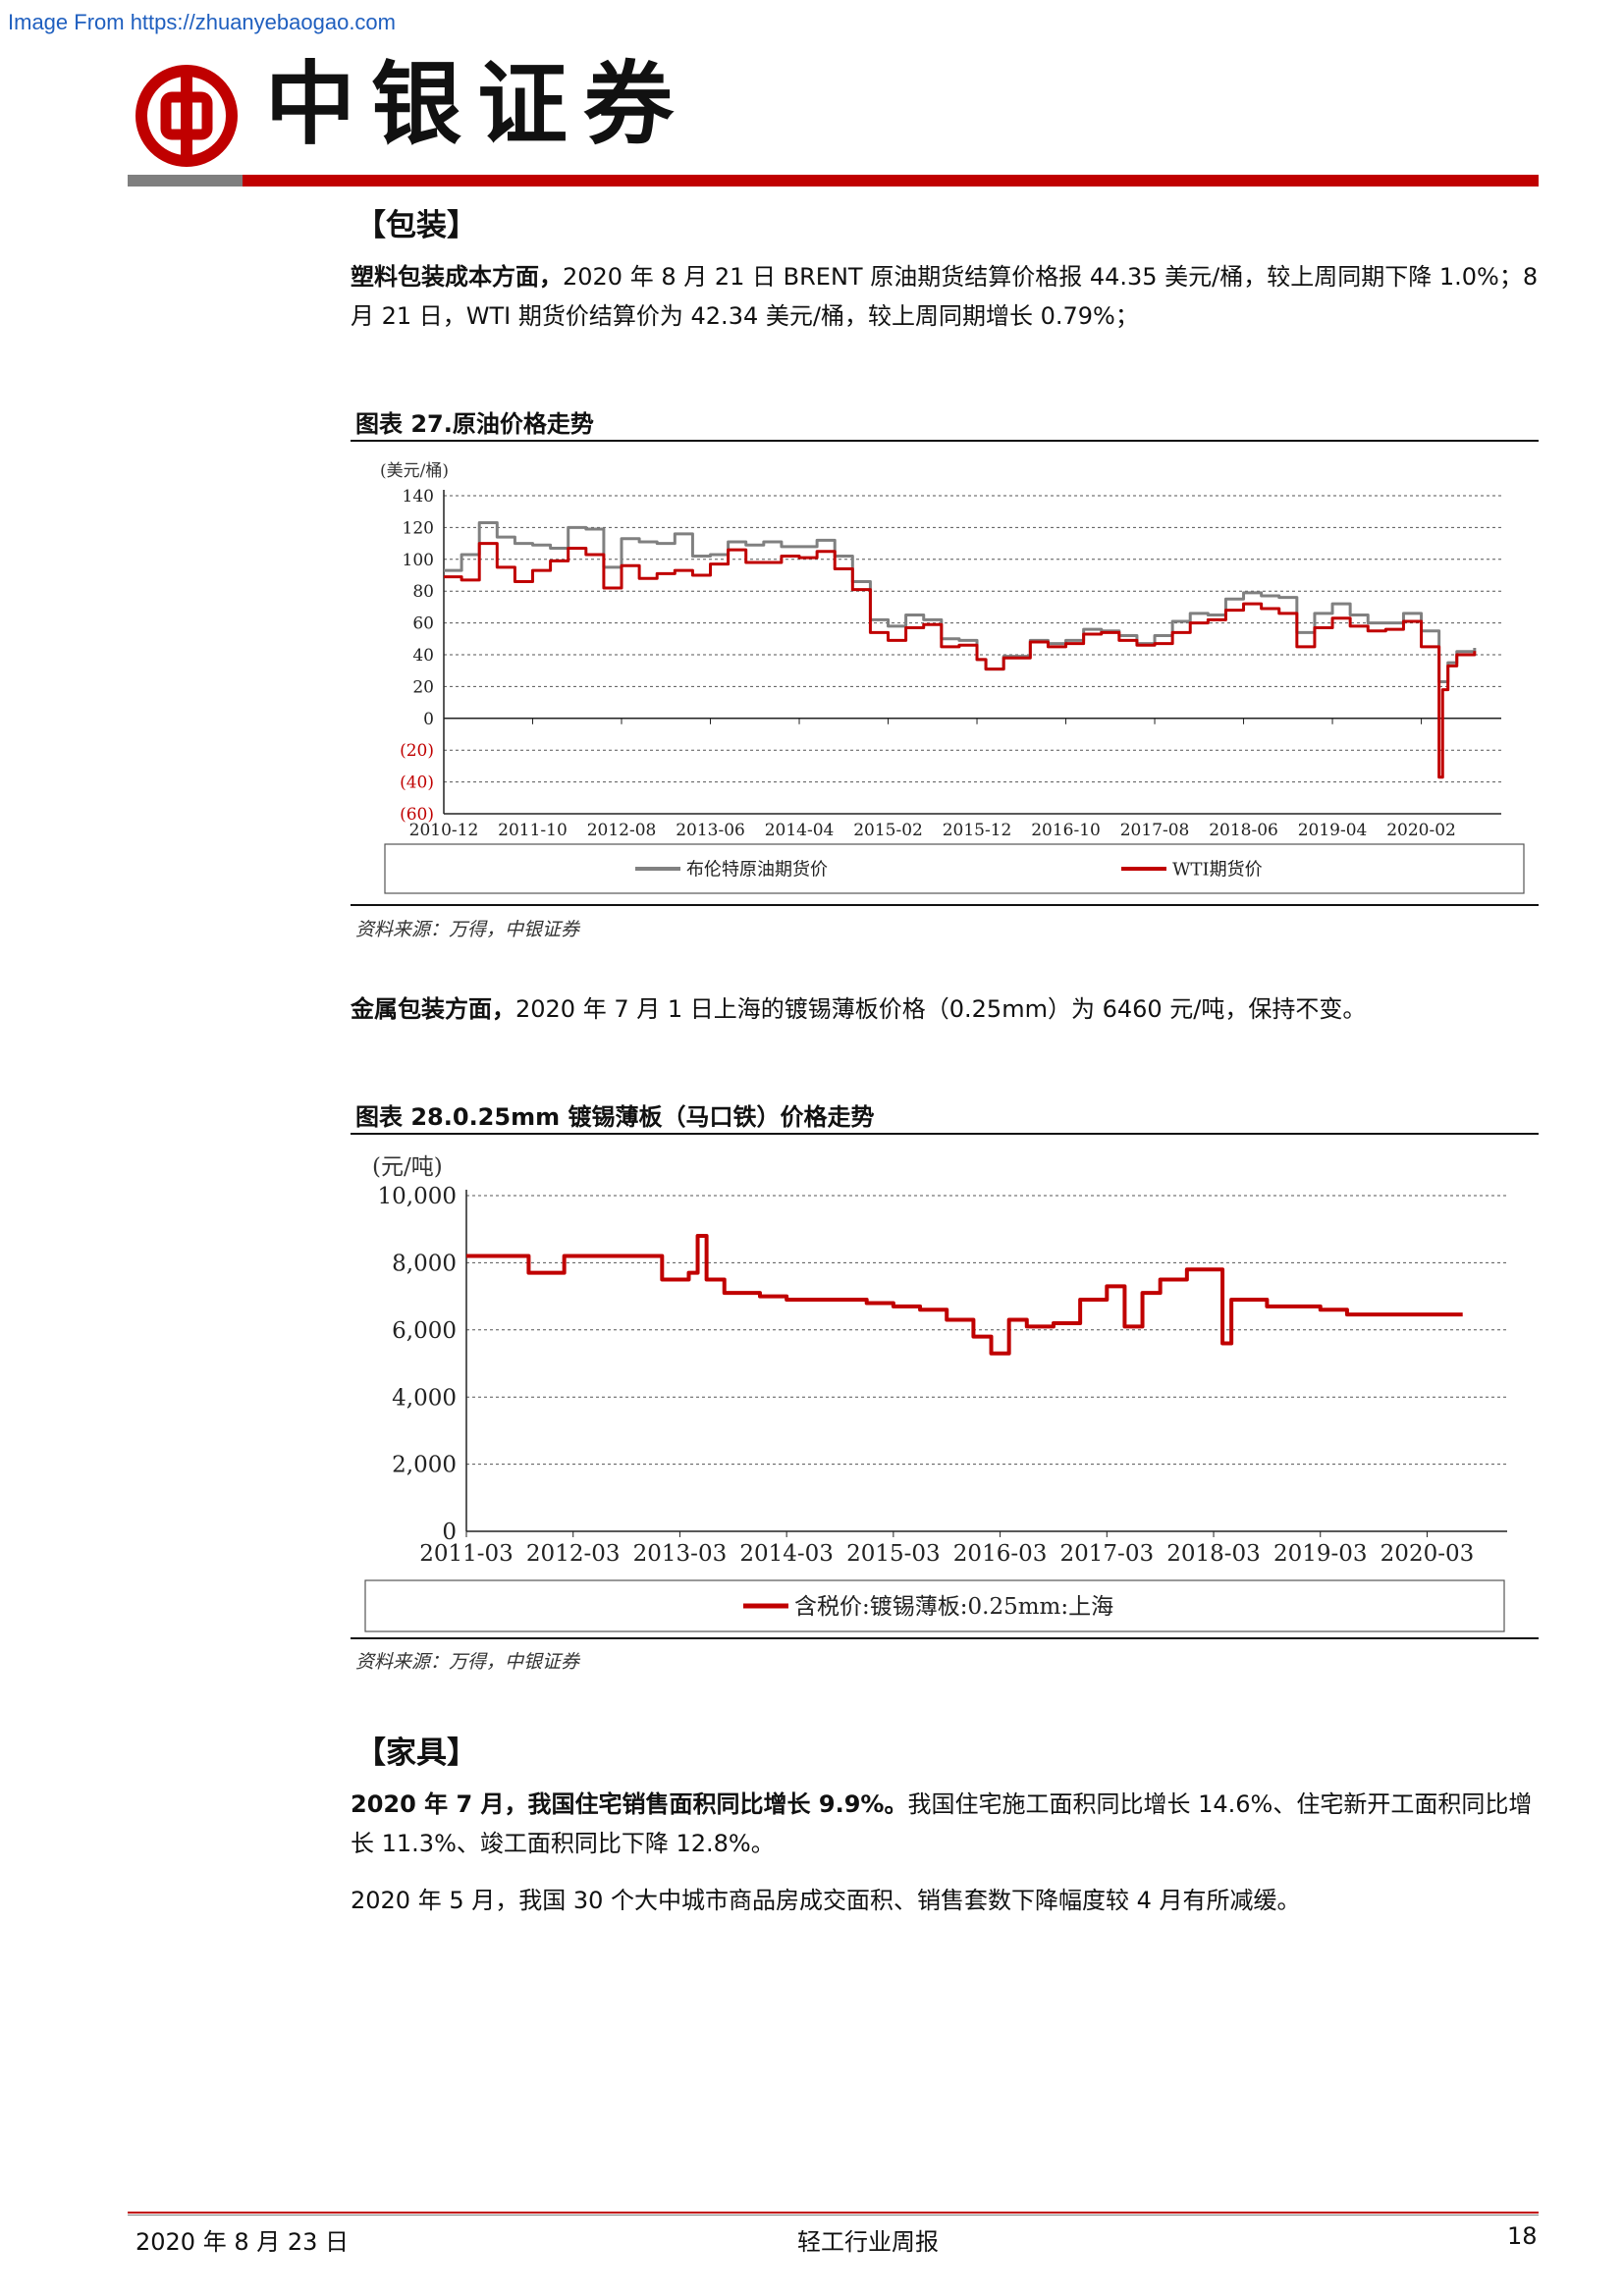 This screenshot has width=1624, height=2296. Describe the element at coordinates (417, 783) in the screenshot. I see `y-tick-label: (40)` at that location.